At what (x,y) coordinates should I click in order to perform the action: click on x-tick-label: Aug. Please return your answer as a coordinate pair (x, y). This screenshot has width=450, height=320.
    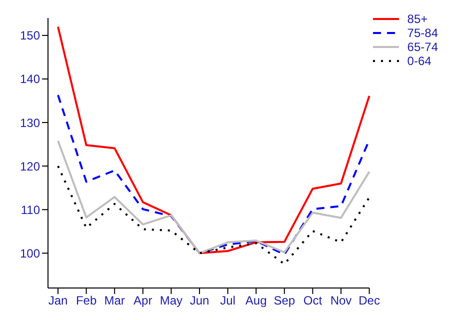
    Looking at the image, I should click on (256, 301).